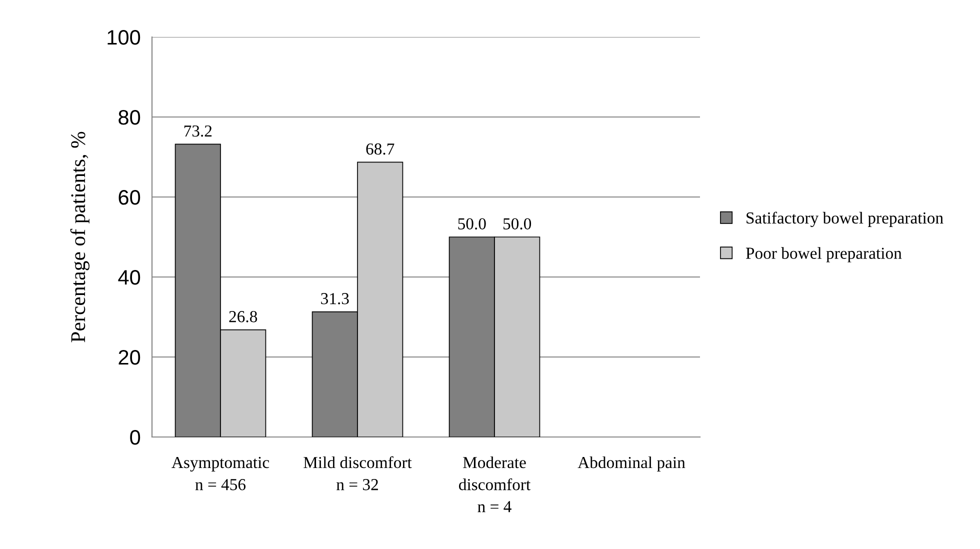  What do you see at coordinates (243, 316) in the screenshot?
I see `data-label: 26.8` at bounding box center [243, 316].